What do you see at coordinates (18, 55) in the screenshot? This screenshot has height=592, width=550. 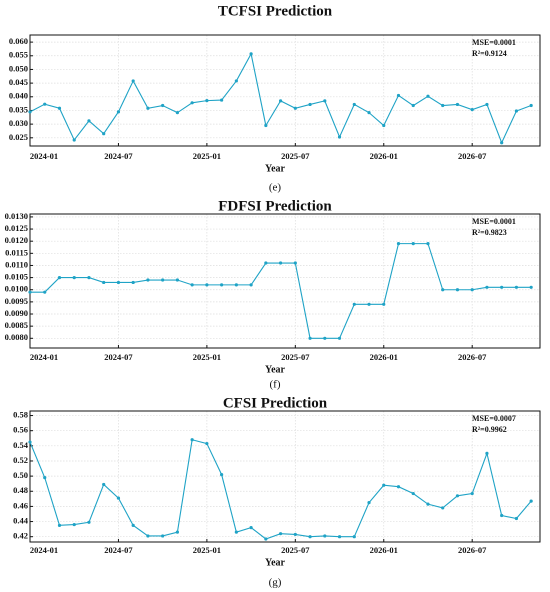 I see `y-tick-label: 0.055` at bounding box center [18, 55].